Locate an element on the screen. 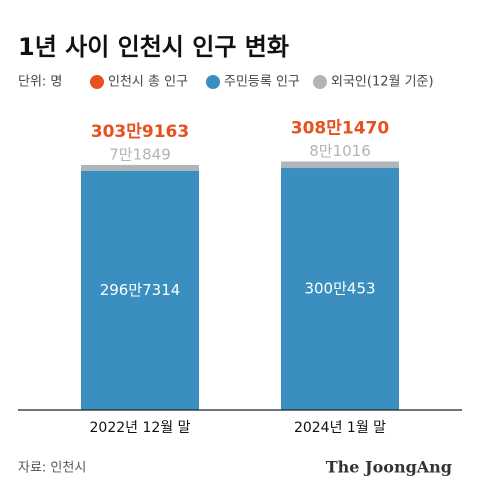  total-label: 303만9163 is located at coordinates (140, 132).